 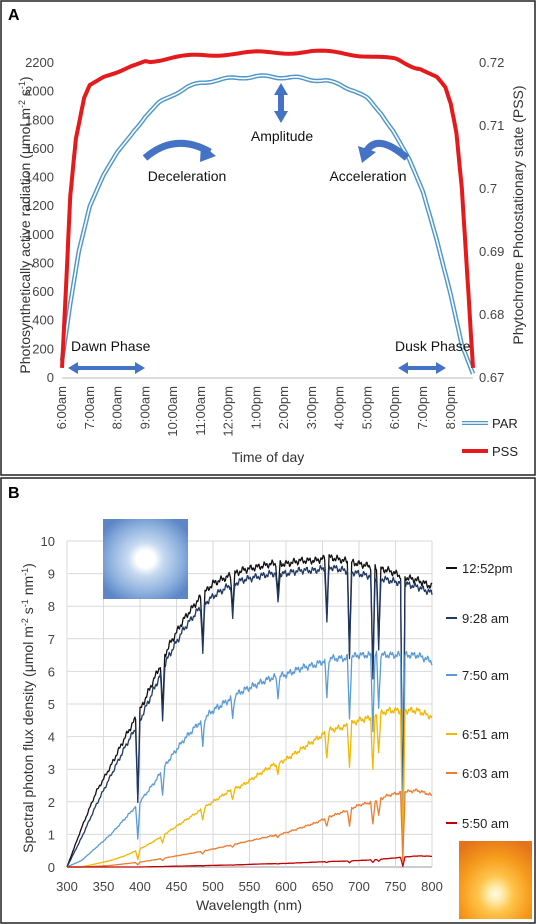 I want to click on panel-a-y2-tick-label: 0.67, so click(x=491, y=377).